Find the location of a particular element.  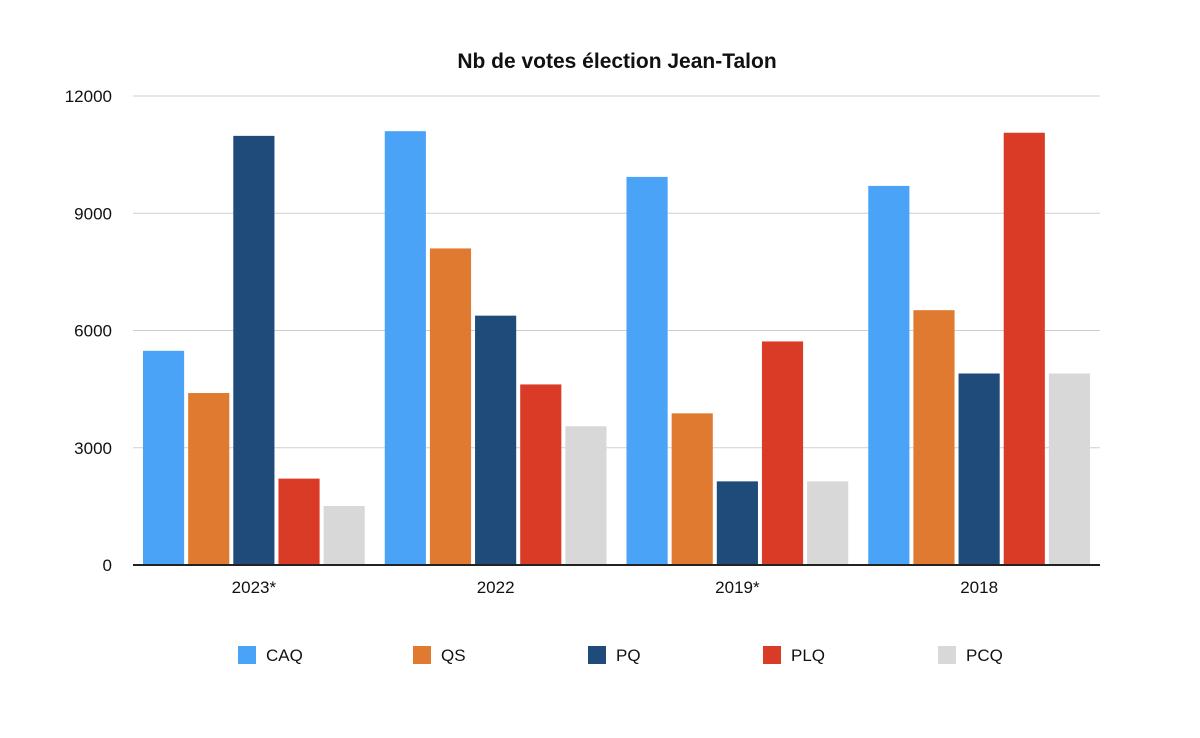

bar-pq-2019-star is located at coordinates (737, 523).